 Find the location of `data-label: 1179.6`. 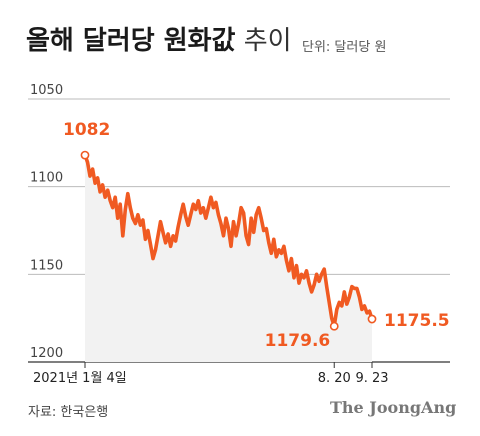

data-label: 1179.6 is located at coordinates (298, 341).